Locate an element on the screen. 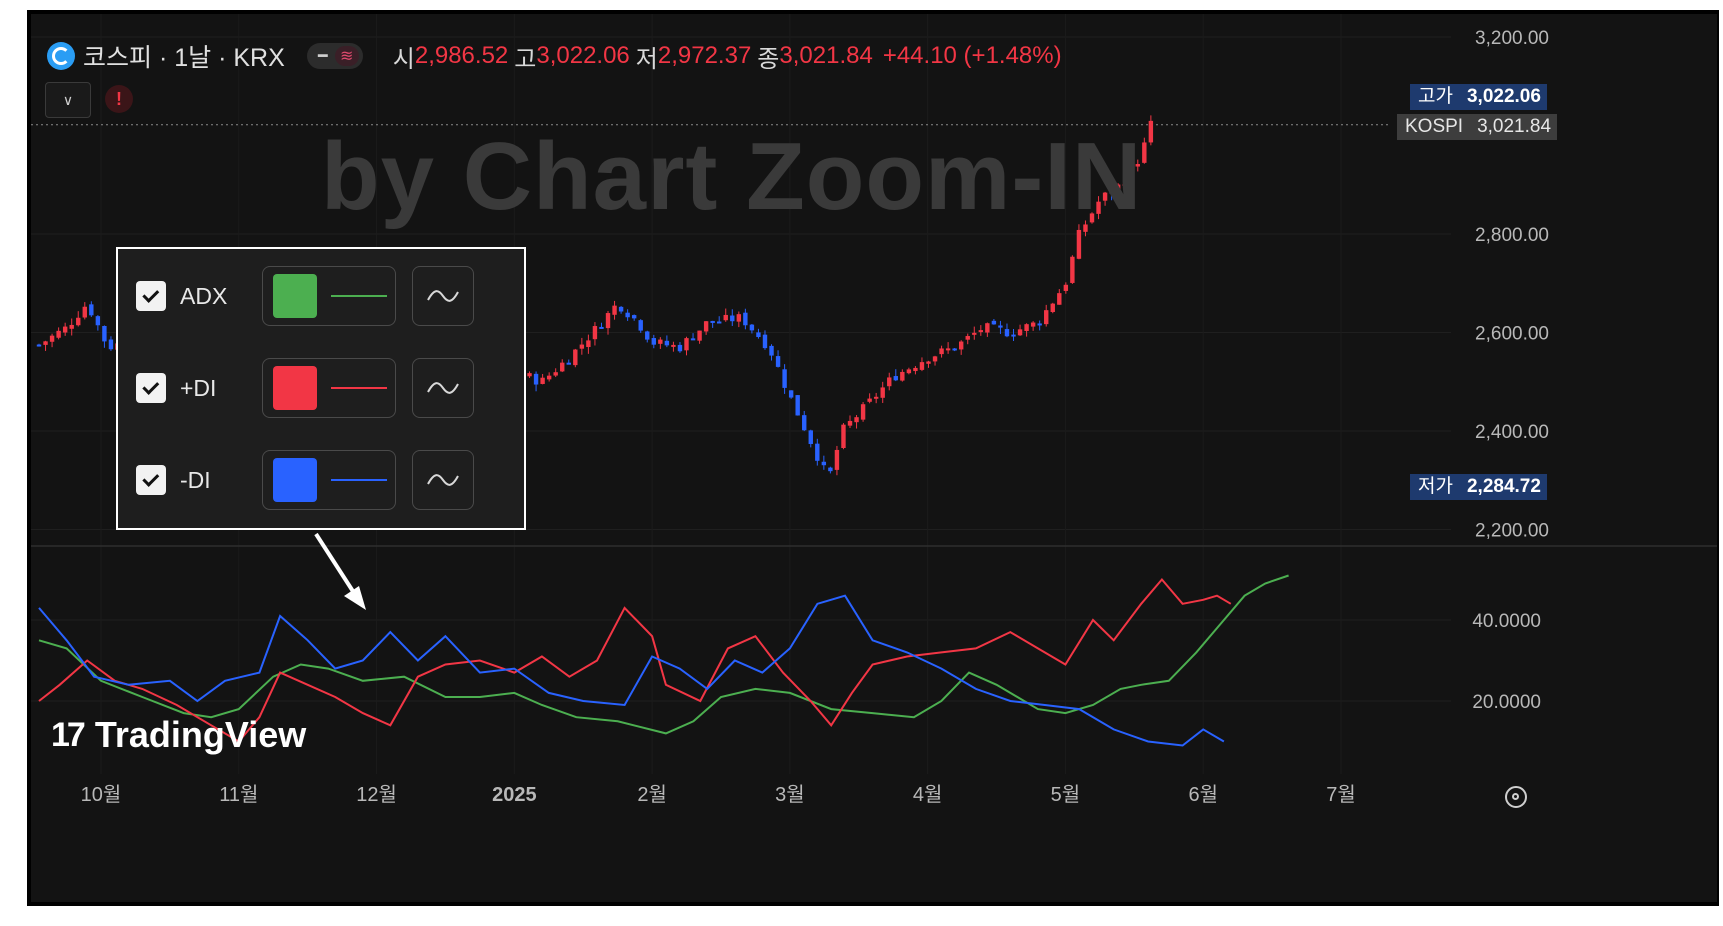 The height and width of the screenshot is (926, 1723). time-axis-label: 3월 is located at coordinates (790, 794).